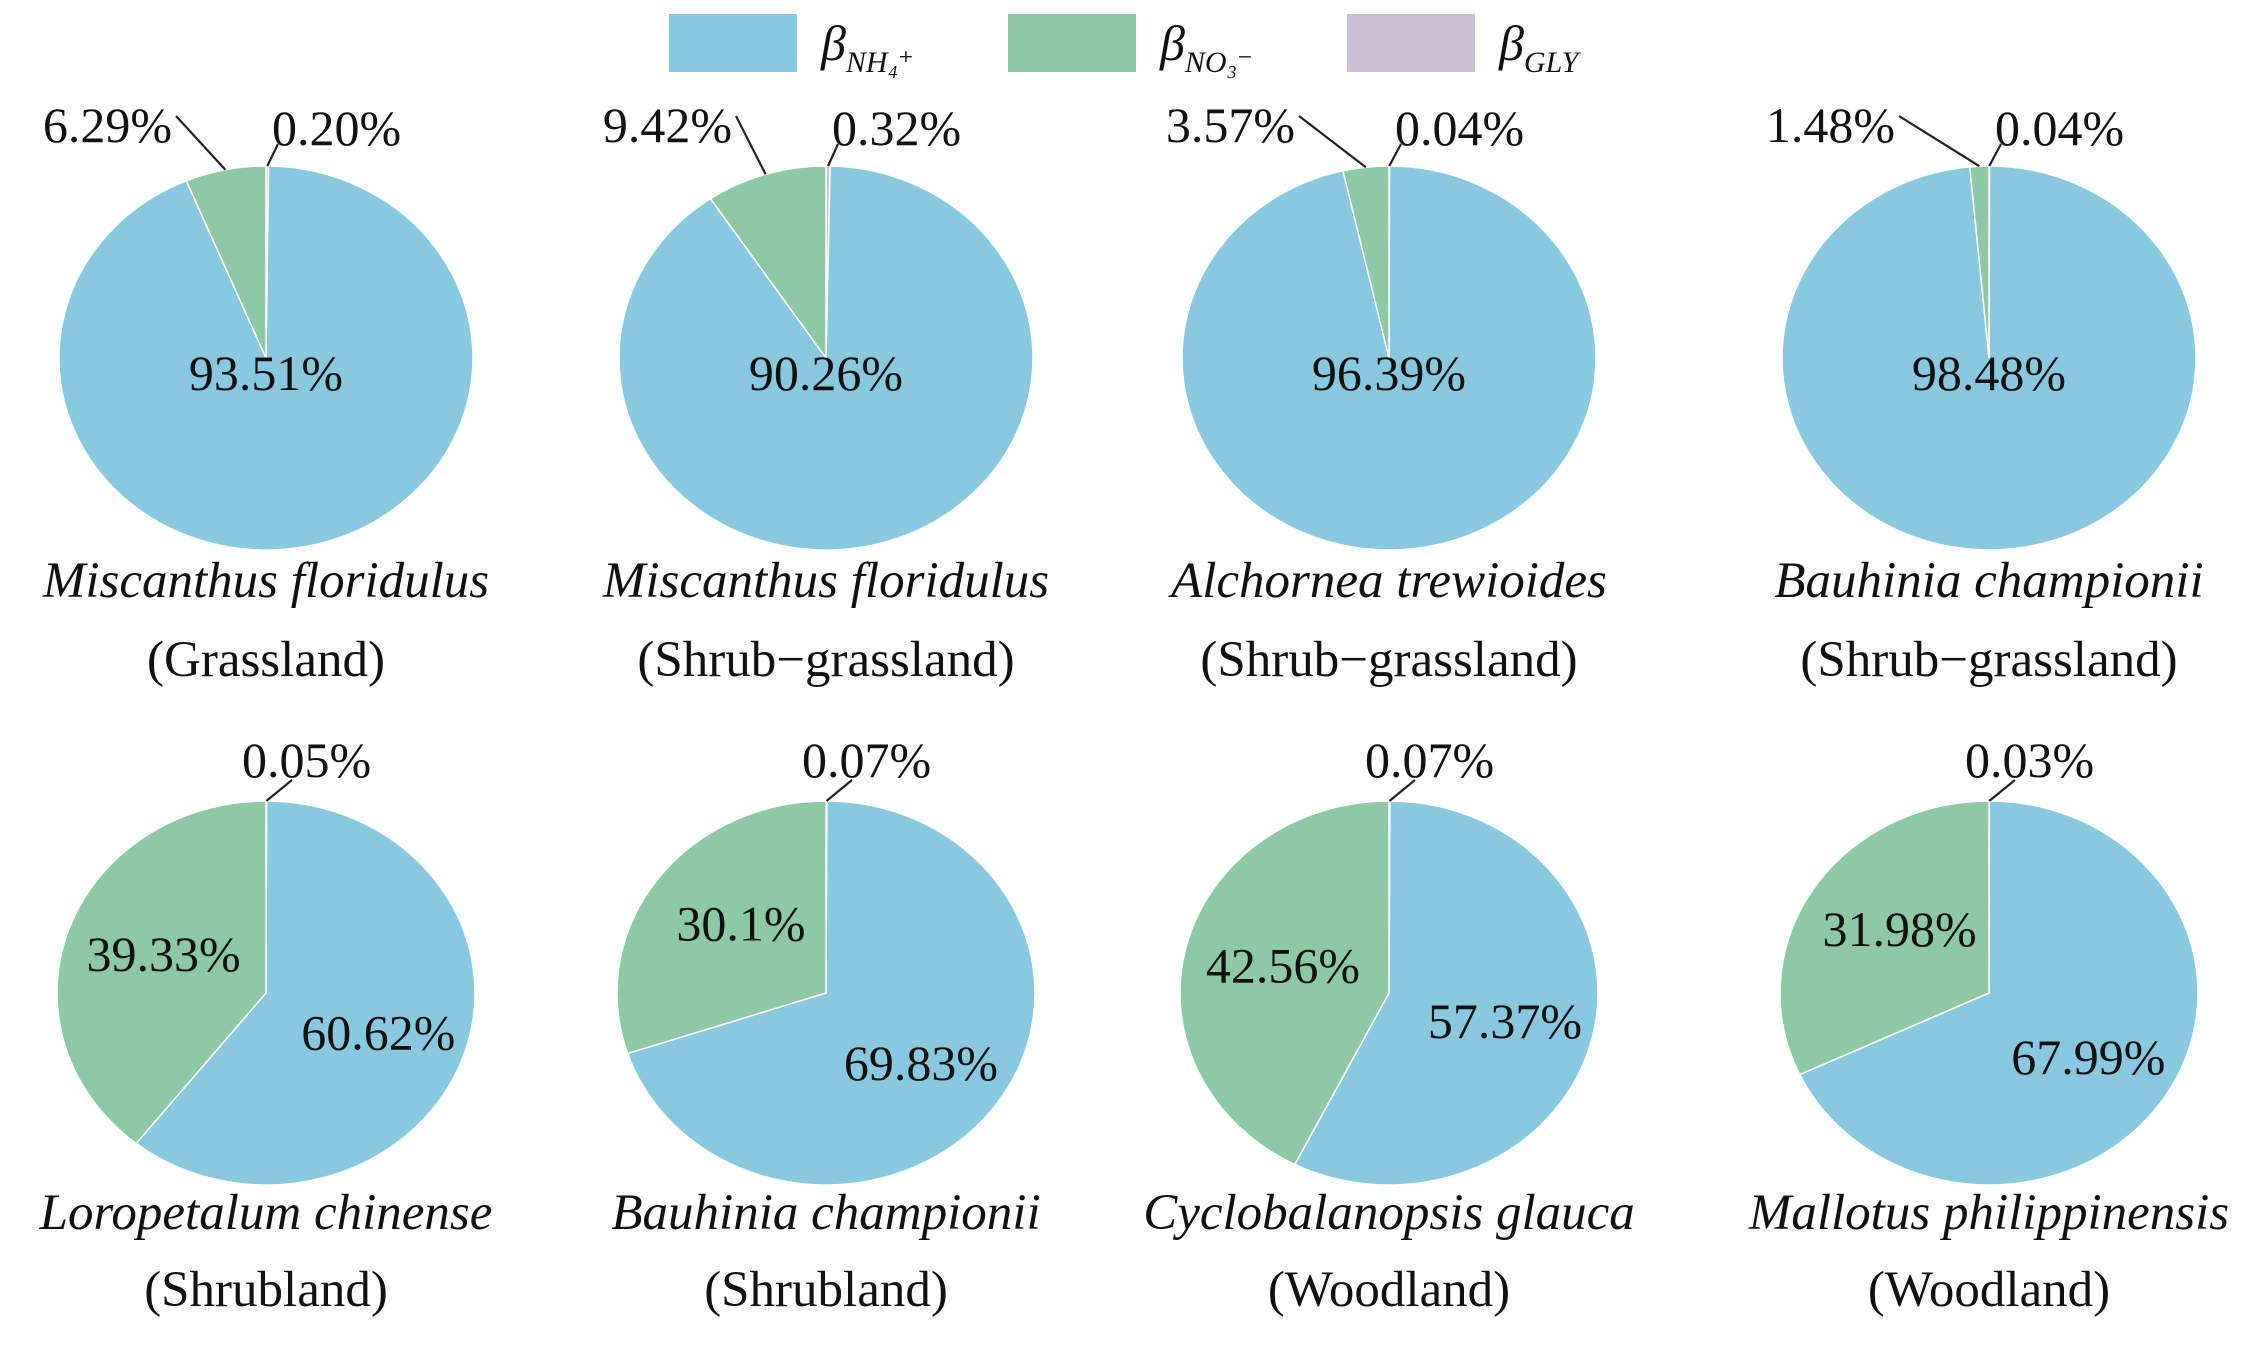  I want to click on data-label-gly: 0.05%, so click(306, 760).